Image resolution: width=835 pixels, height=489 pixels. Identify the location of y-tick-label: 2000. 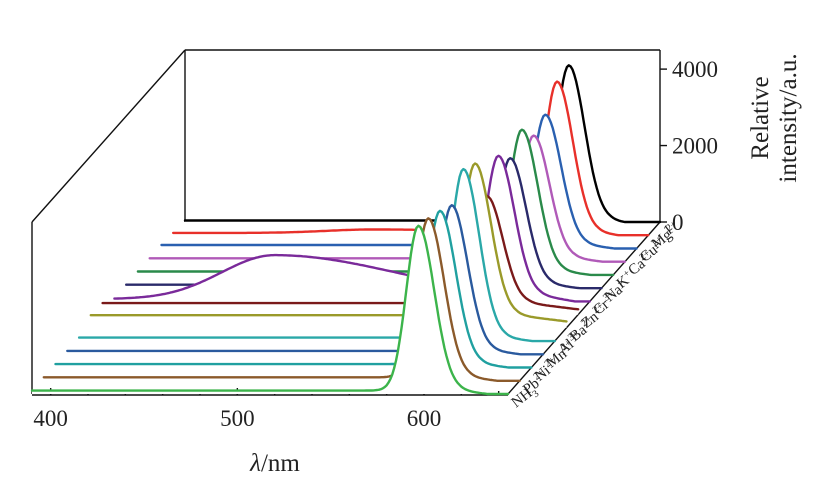
(695, 146).